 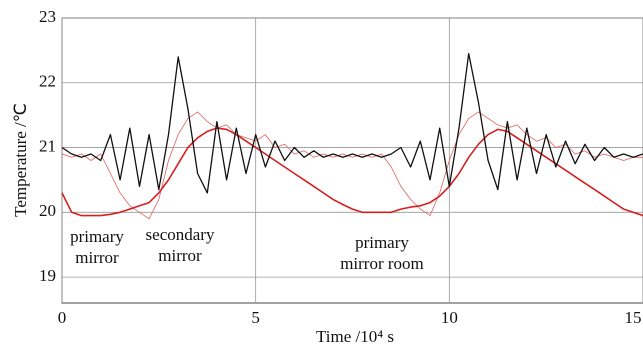 What do you see at coordinates (449, 317) in the screenshot?
I see `x-tick-label: 10` at bounding box center [449, 317].